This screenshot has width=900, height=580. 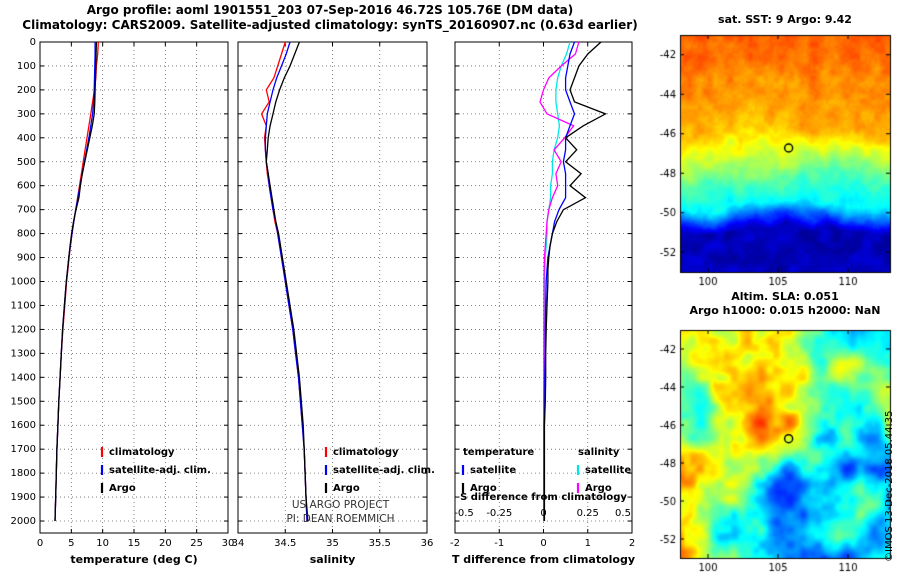 I want to click on svg-text: -2, so click(x=455, y=543).